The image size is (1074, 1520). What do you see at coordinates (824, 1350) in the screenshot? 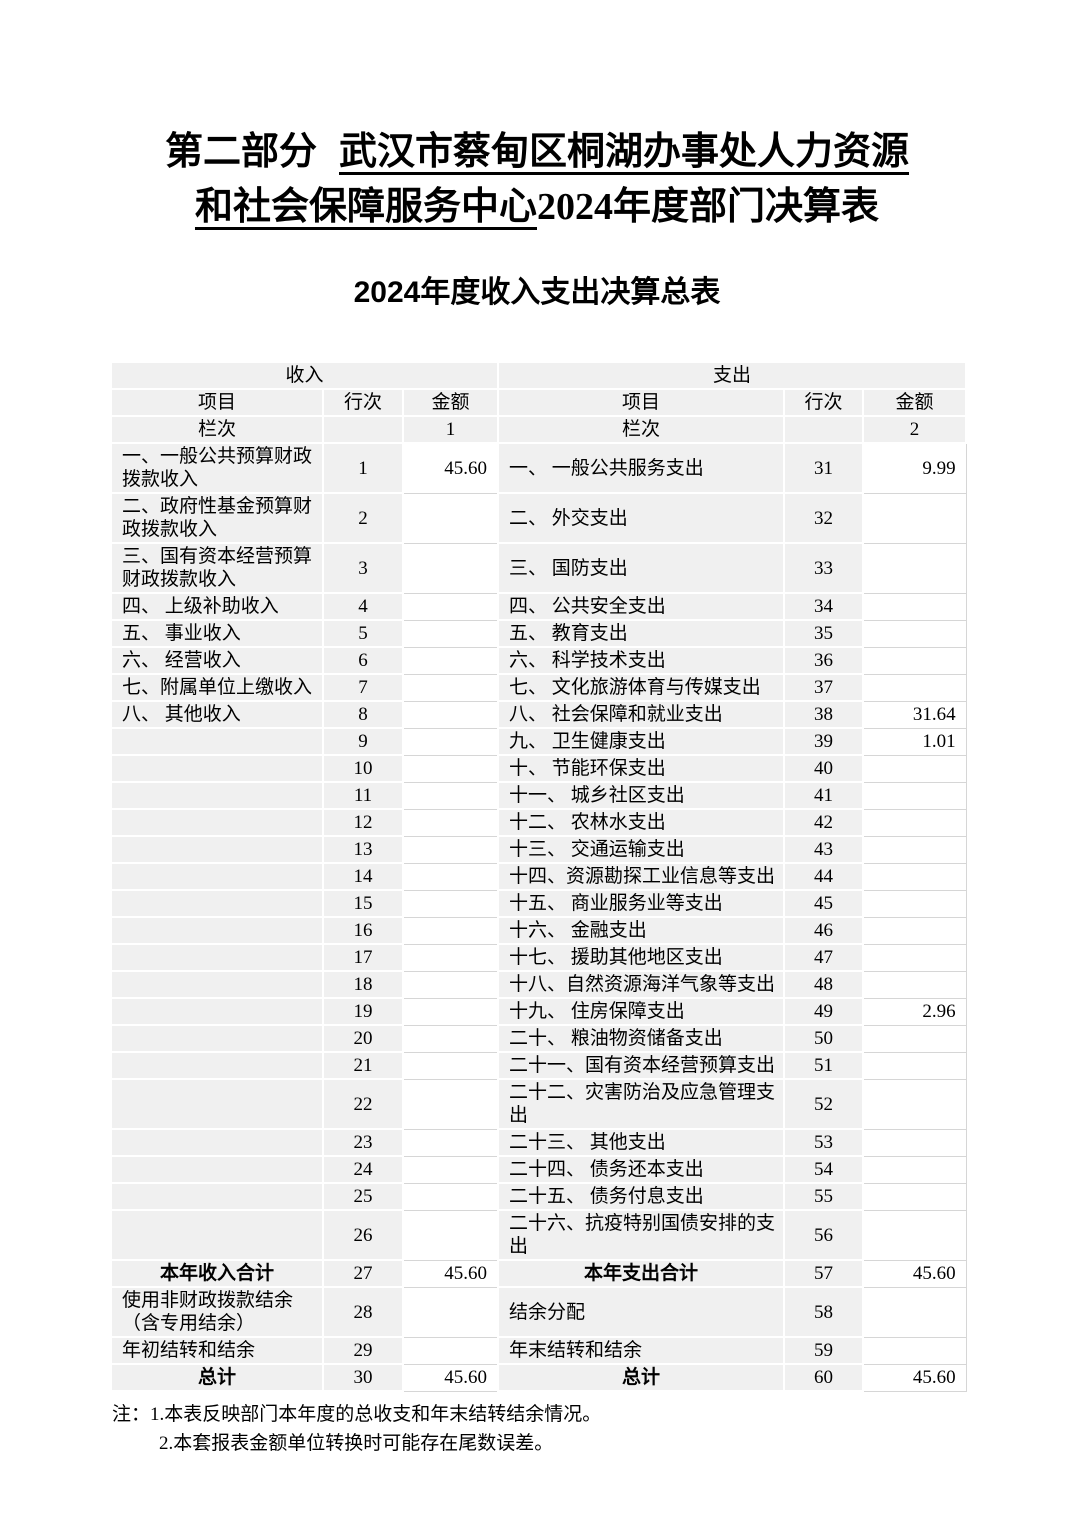
I see `expense-line-cell: 59` at bounding box center [824, 1350].